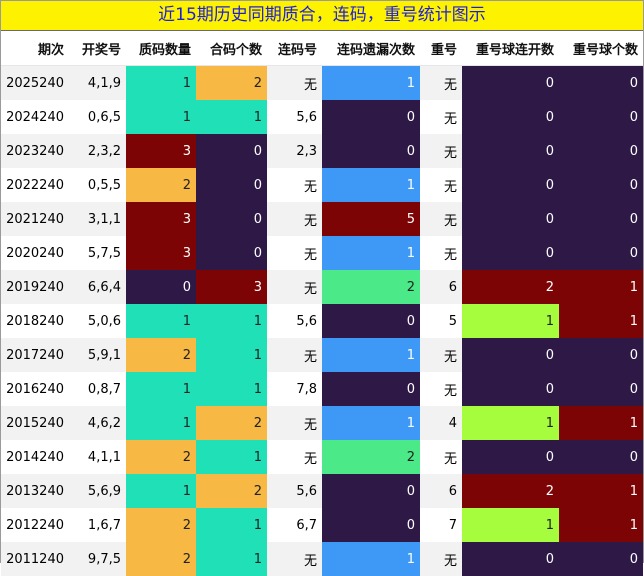 This screenshot has width=644, height=576. I want to click on header-consecutive: 连码号, so click(294, 48).